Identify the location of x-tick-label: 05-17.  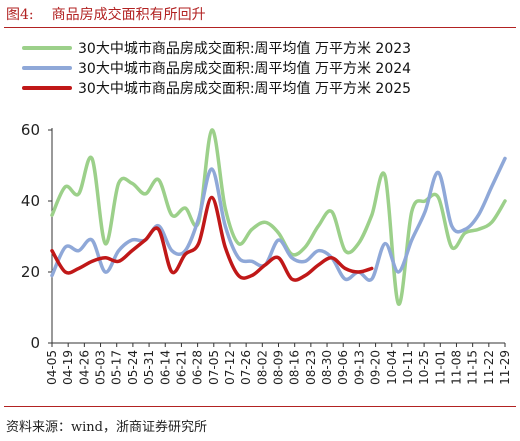
(117, 367).